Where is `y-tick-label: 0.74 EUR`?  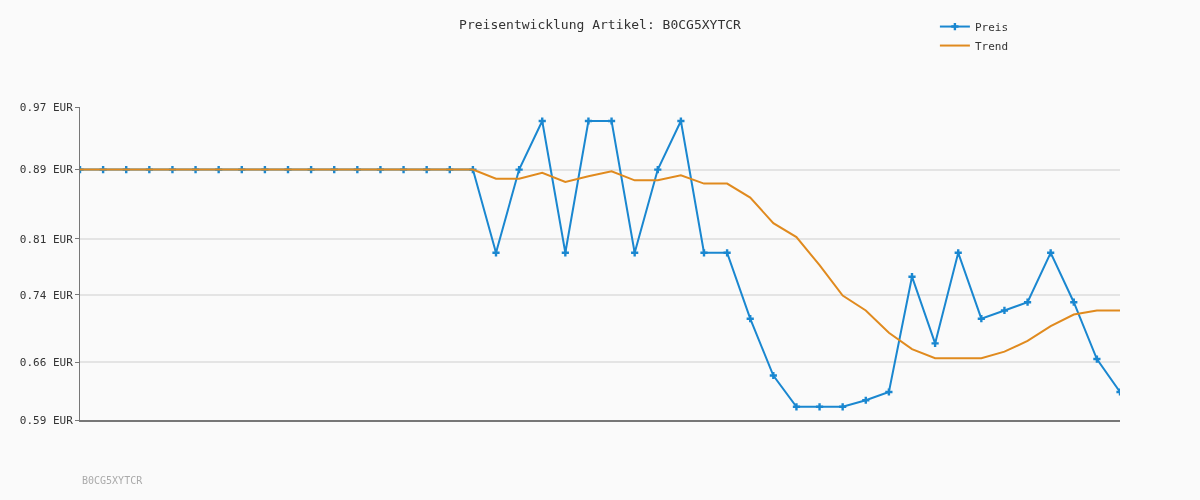
y-tick-label: 0.74 EUR is located at coordinates (46, 295).